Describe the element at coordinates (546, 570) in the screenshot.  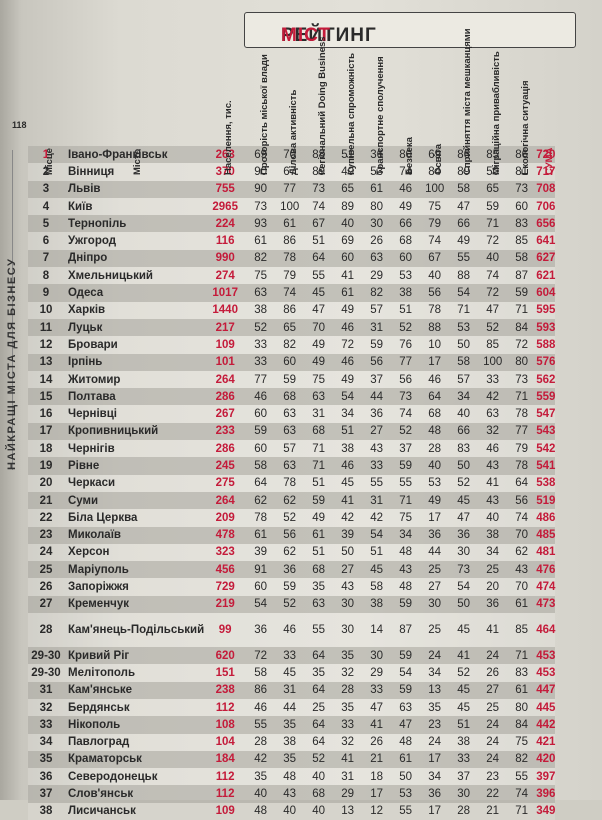
I see `sum-cell: 476` at that location.